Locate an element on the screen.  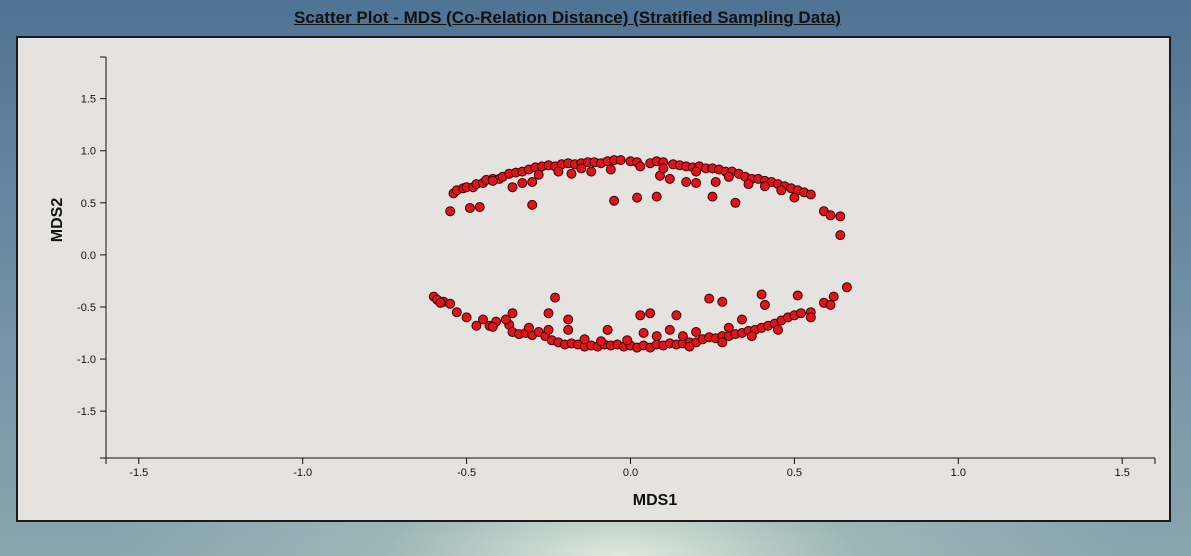
x-tick-label: 0.5 is located at coordinates (794, 473).